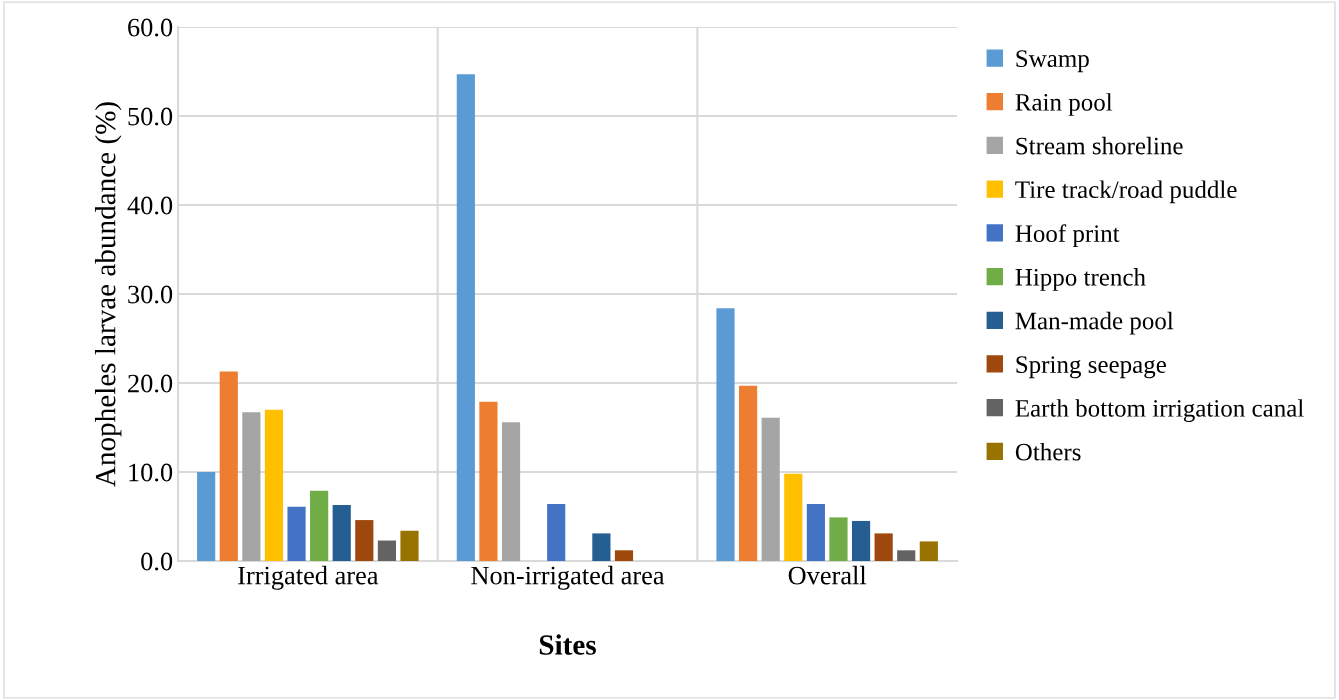  I want to click on legend-label: Tire track/road puddle, so click(1126, 192).